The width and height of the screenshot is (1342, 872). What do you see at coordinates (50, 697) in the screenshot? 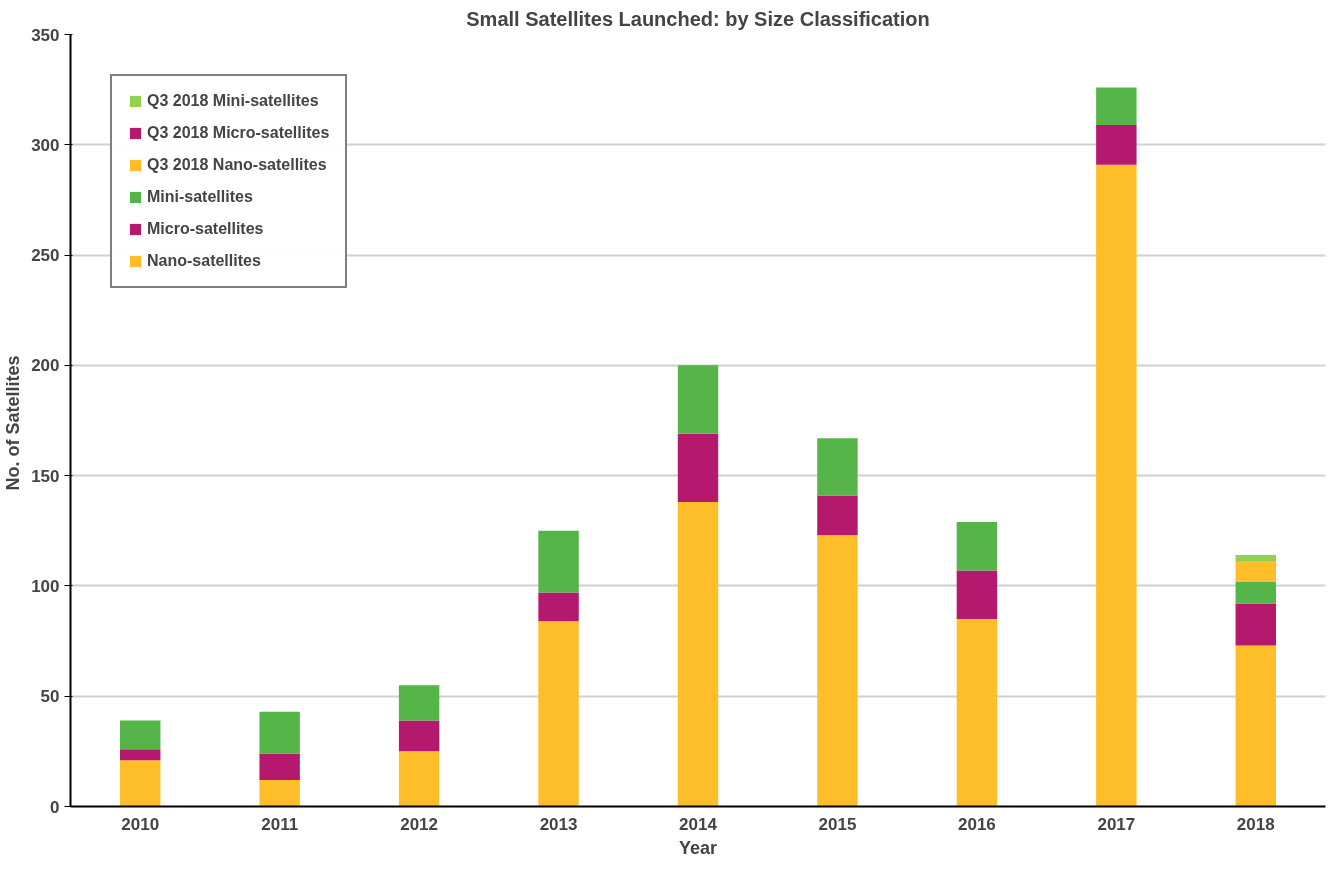
I see `y-tick-label: 50` at bounding box center [50, 697].